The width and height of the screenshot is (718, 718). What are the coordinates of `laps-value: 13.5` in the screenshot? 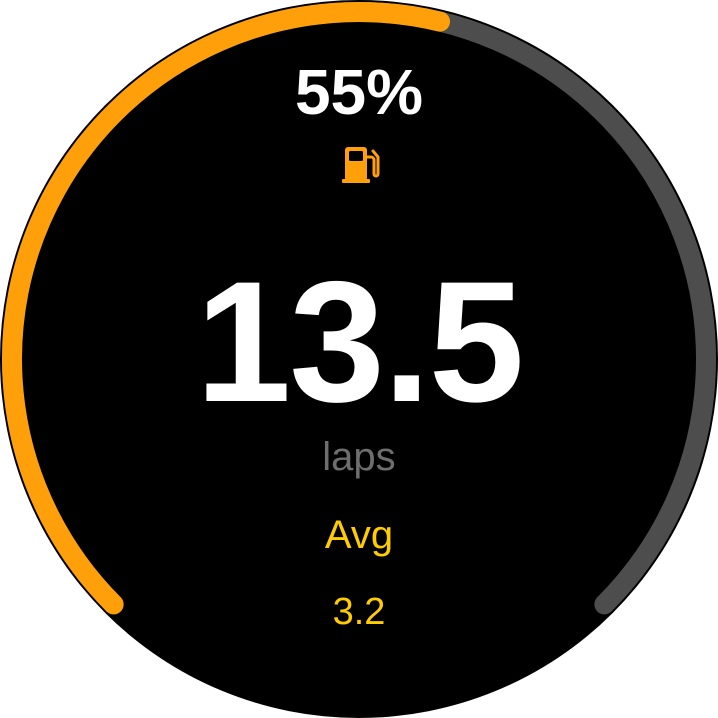 It's located at (360, 342).